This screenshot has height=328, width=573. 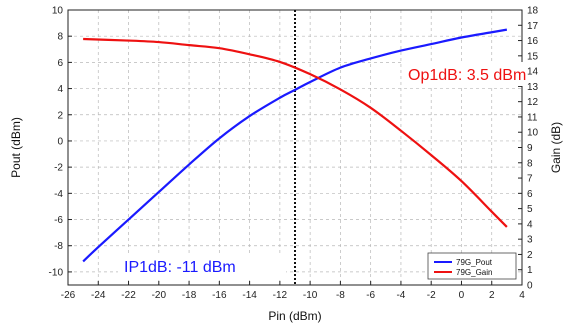 What do you see at coordinates (530, 209) in the screenshot?
I see `y2-tick-label: 5` at bounding box center [530, 209].